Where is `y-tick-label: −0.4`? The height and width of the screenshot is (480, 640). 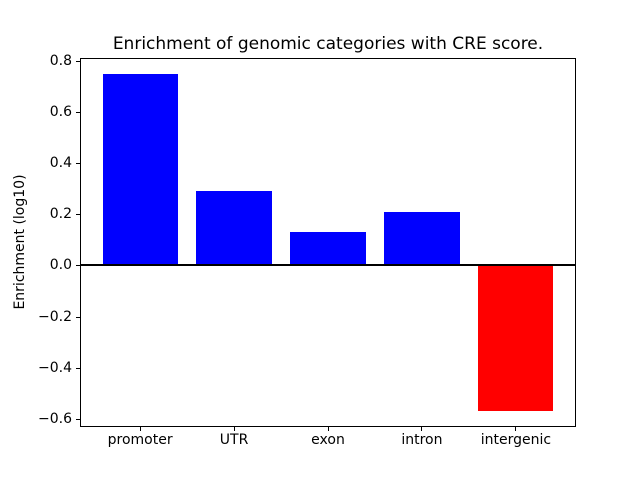 y-tick-label: −0.4 is located at coordinates (55, 367).